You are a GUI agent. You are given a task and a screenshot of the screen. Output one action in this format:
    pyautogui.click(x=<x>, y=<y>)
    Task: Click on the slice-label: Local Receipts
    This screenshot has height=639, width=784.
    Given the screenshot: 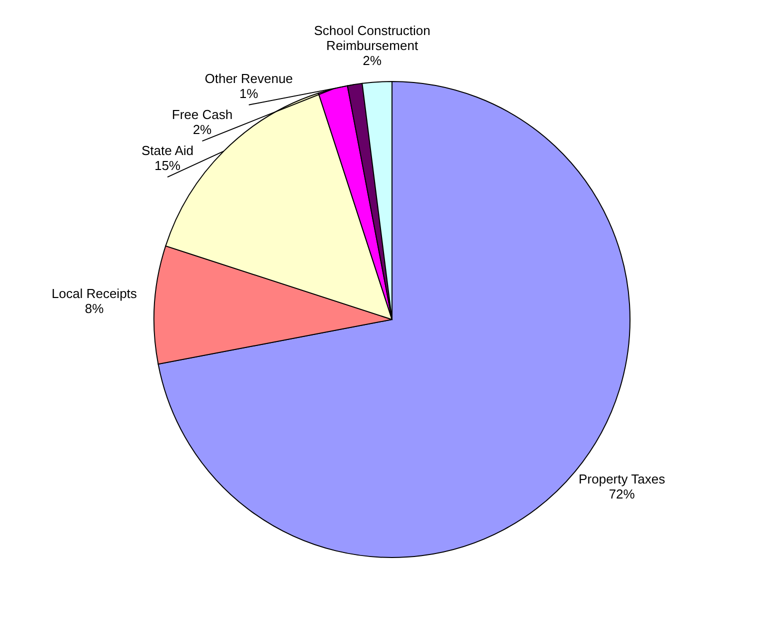 What is the action you would take?
    pyautogui.click(x=95, y=293)
    